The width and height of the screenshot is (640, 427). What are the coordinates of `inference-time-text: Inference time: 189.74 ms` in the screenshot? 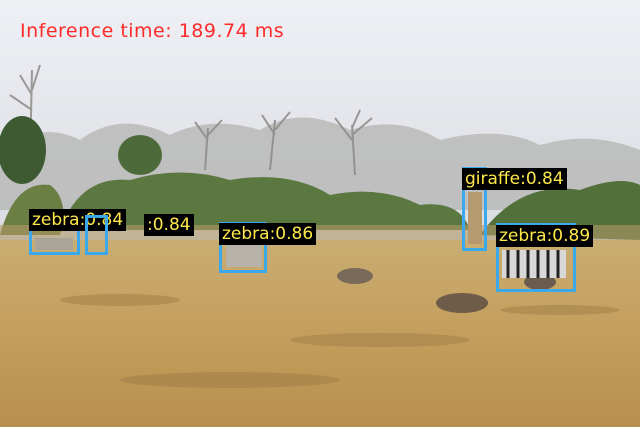 It's located at (152, 31).